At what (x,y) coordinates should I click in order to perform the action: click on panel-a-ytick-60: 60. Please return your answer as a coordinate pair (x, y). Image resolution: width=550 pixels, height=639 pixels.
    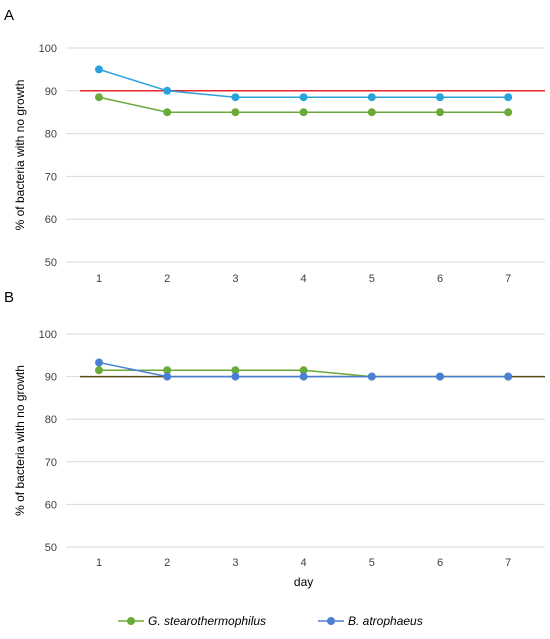
    Looking at the image, I should click on (51, 220).